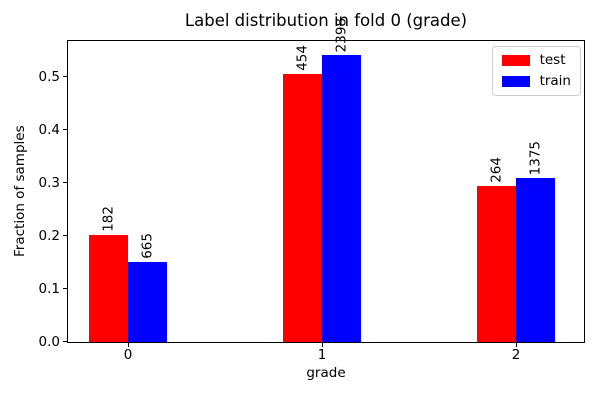  I want to click on legend-swatch-train, so click(515, 81).